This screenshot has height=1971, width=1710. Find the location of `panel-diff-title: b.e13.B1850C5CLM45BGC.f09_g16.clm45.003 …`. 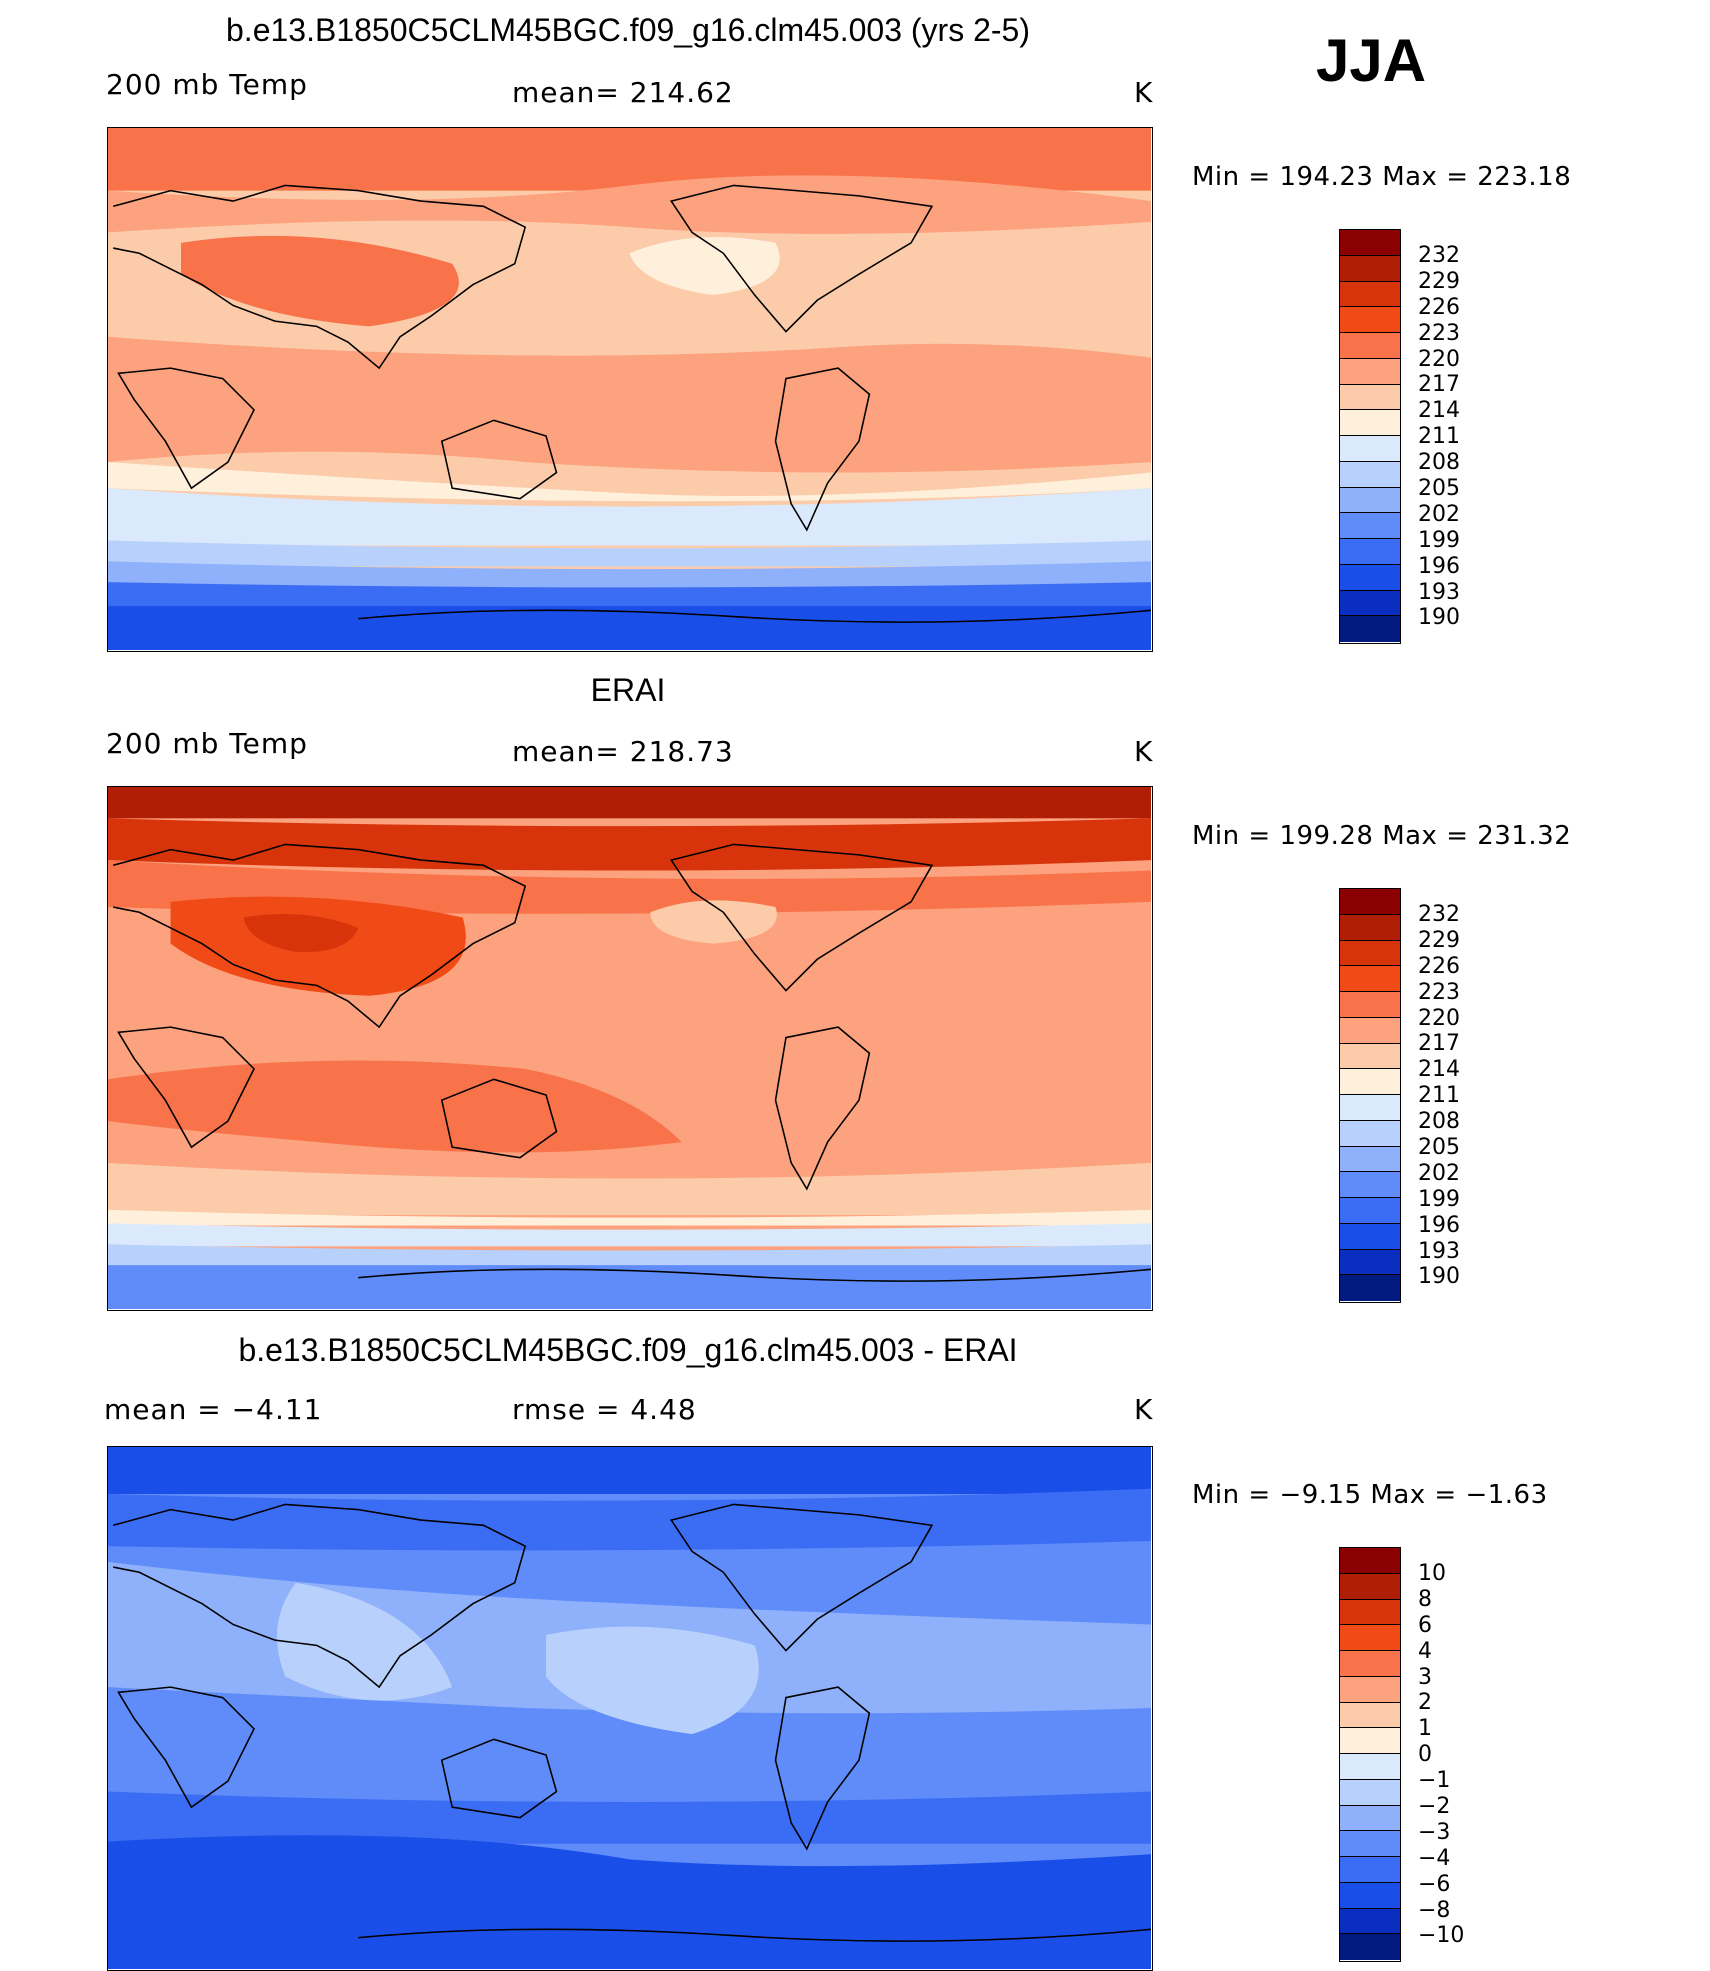

panel-diff-title: b.e13.B1850C5CLM45BGC.f09_g16.clm45.003 … is located at coordinates (628, 1350).